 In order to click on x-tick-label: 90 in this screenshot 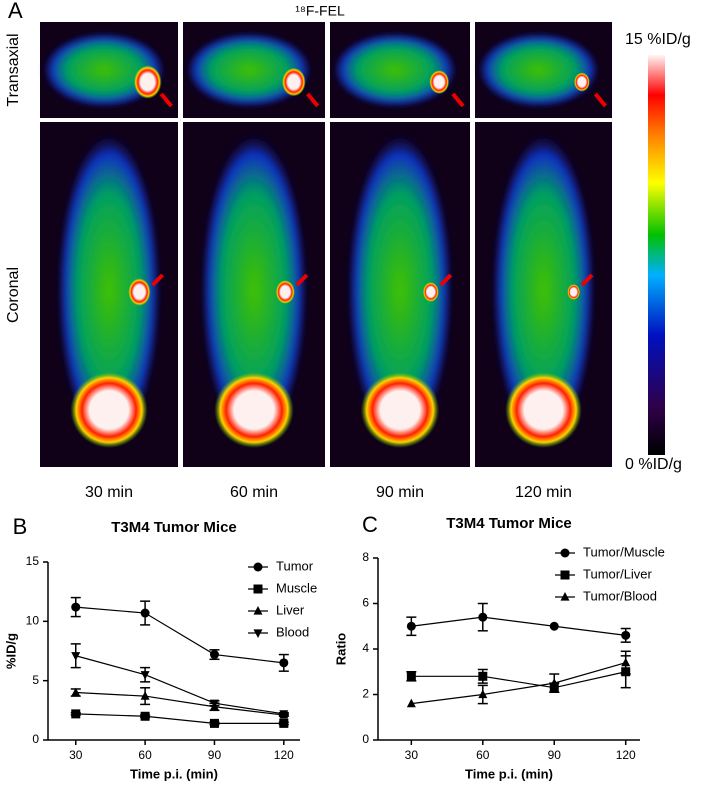, I will do `click(215, 755)`.